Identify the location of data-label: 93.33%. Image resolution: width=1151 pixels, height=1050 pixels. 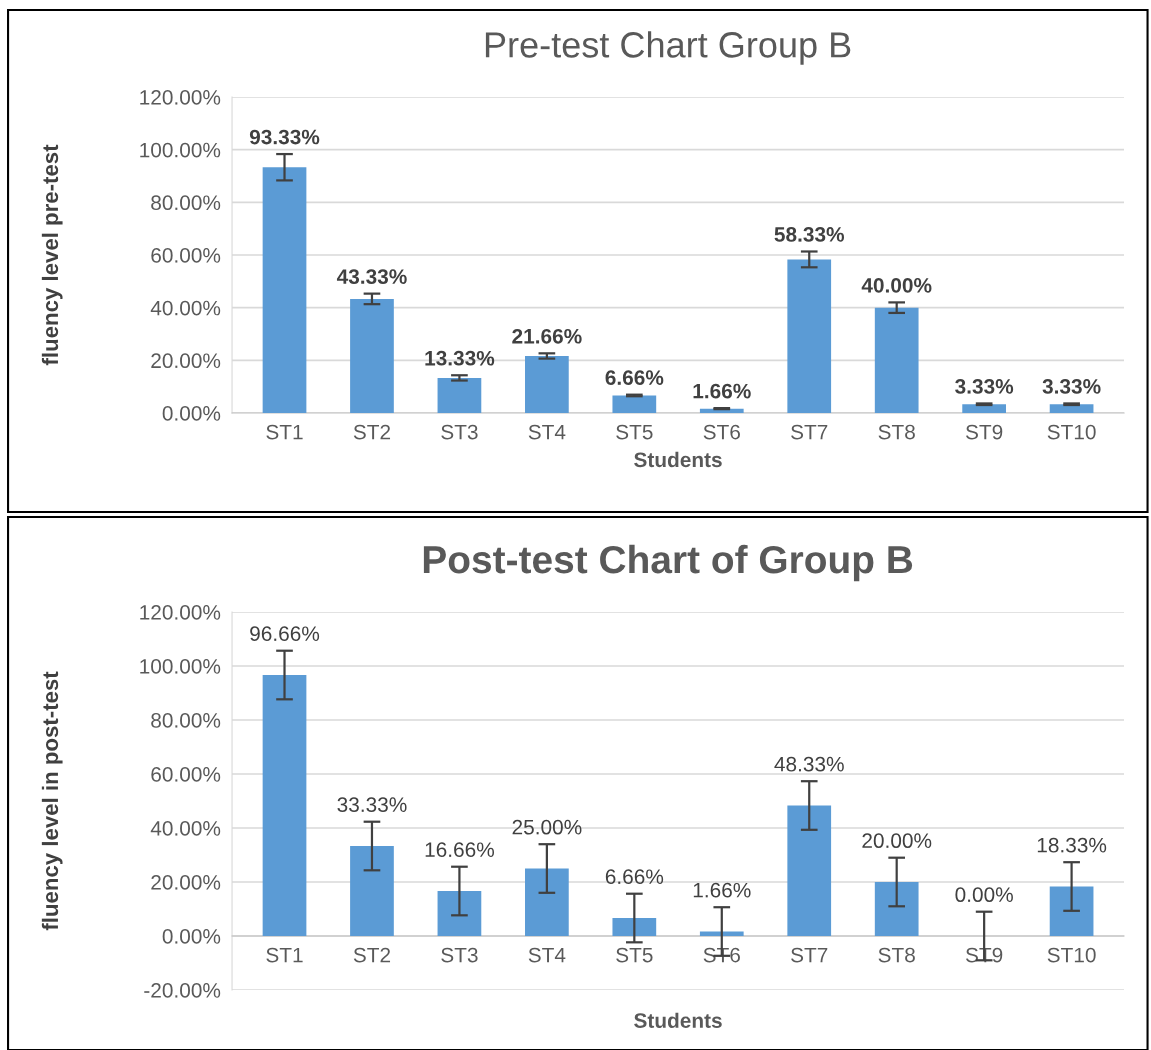
(284, 137).